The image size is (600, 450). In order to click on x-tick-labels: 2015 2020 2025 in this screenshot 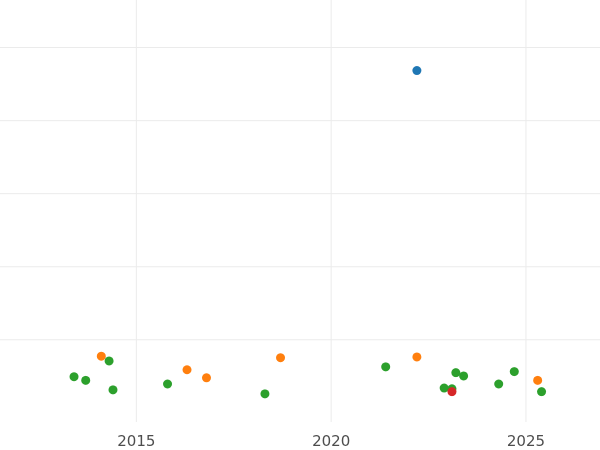, I will do `click(331, 441)`.